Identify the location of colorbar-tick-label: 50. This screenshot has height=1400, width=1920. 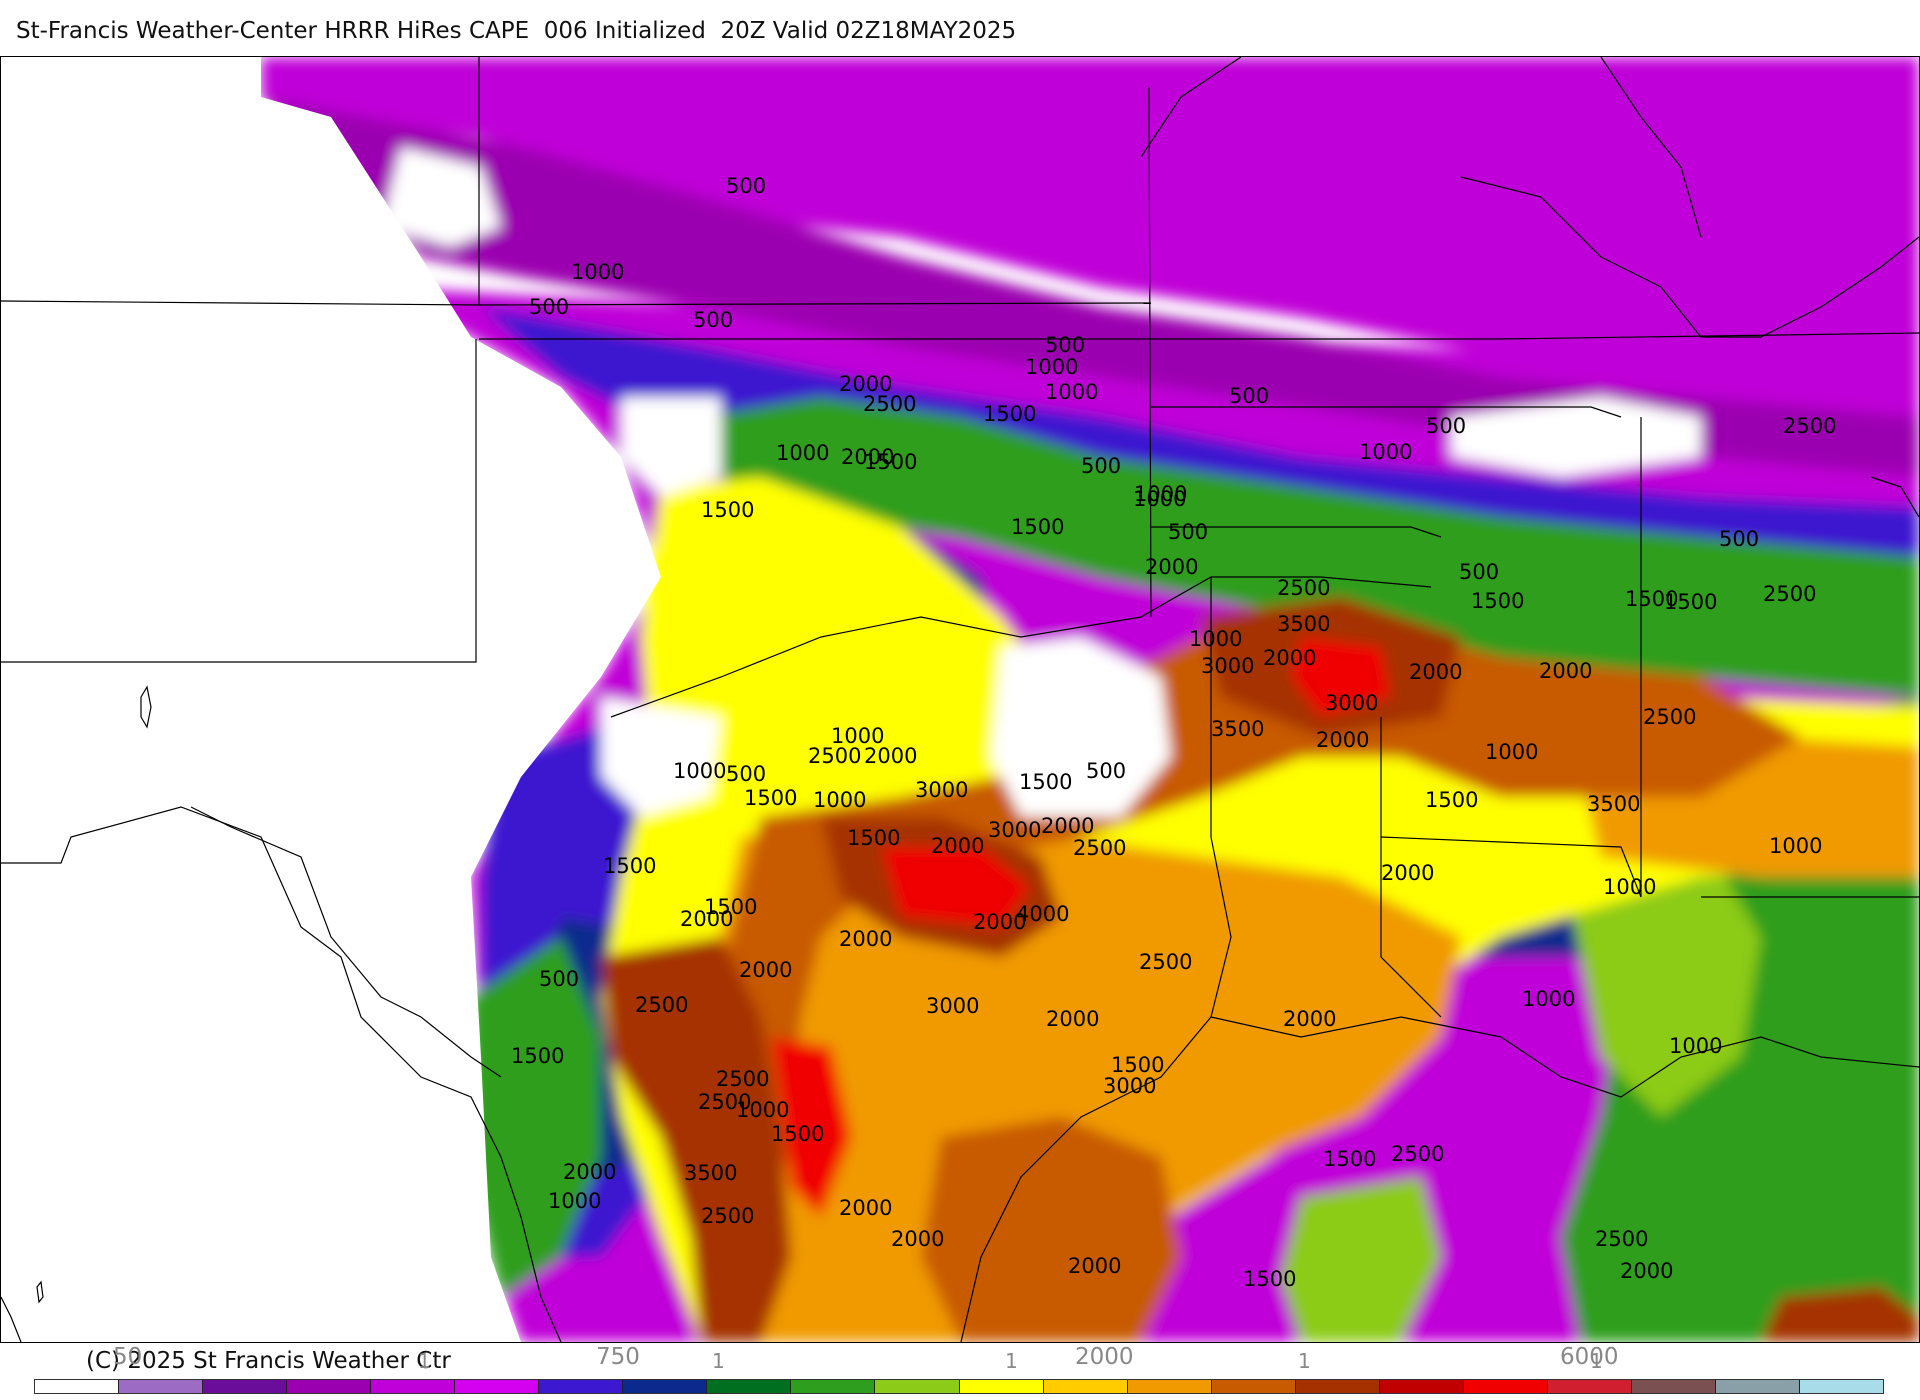
(128, 1357).